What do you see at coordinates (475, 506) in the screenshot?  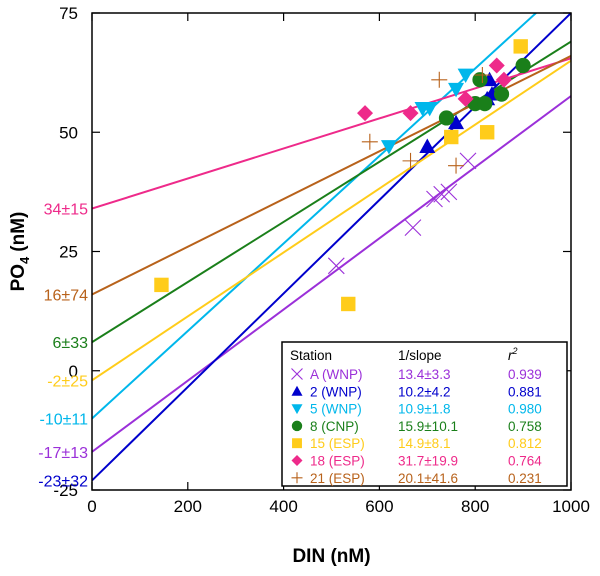 I see `x-tick-label: 800` at bounding box center [475, 506].